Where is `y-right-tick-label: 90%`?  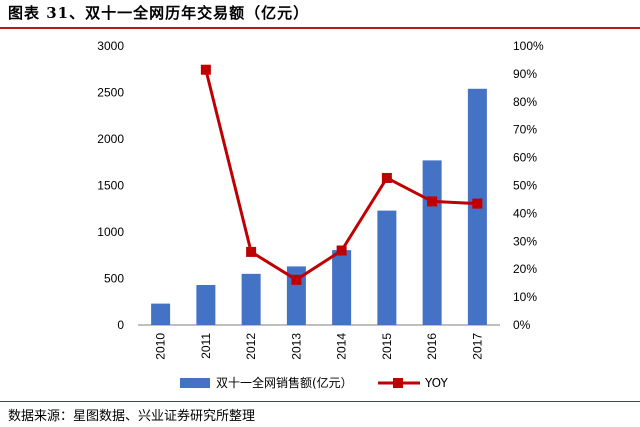
y-right-tick-label: 90% is located at coordinates (525, 74).